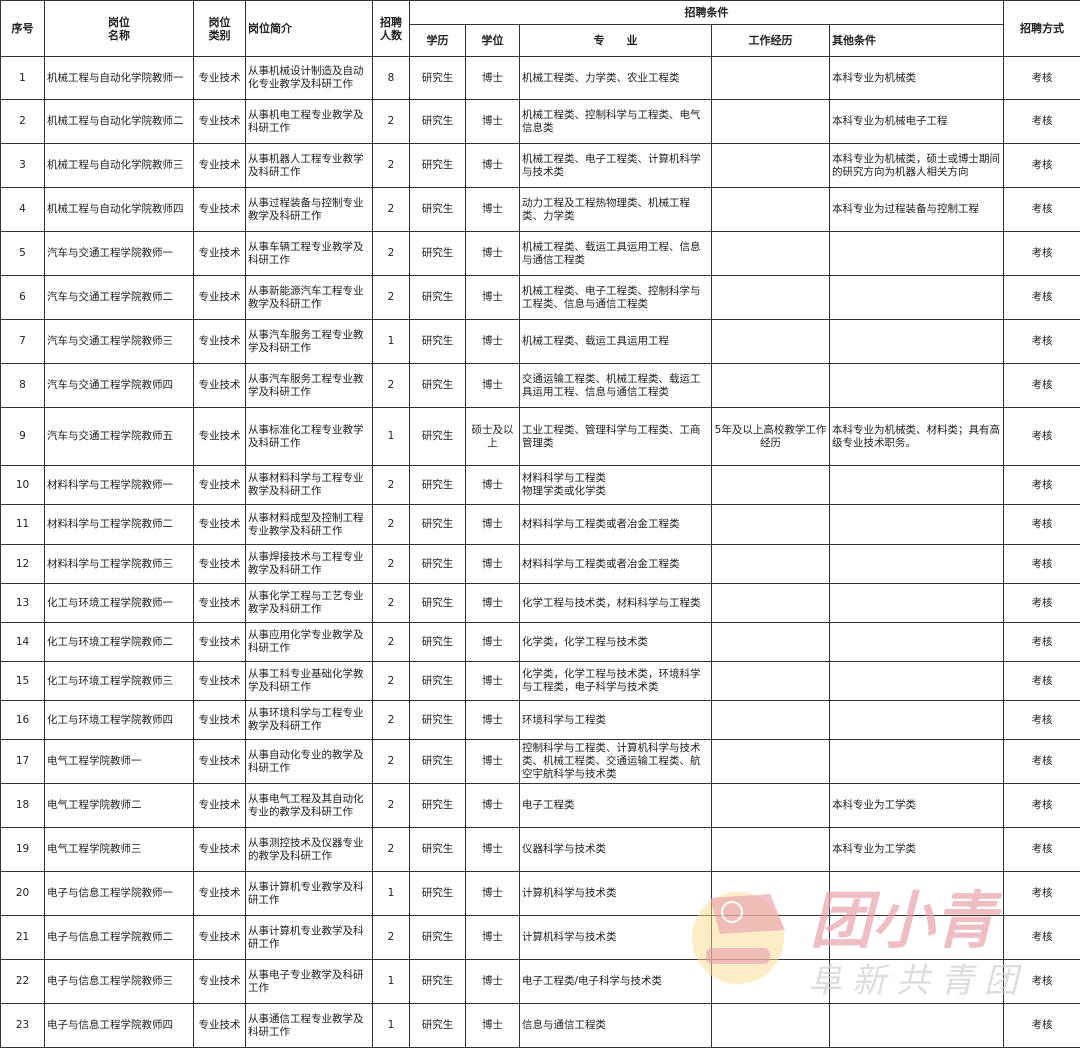 The image size is (1080, 1048). What do you see at coordinates (119, 524) in the screenshot?
I see `cell-name: 材料科学与工程学院教师二` at bounding box center [119, 524].